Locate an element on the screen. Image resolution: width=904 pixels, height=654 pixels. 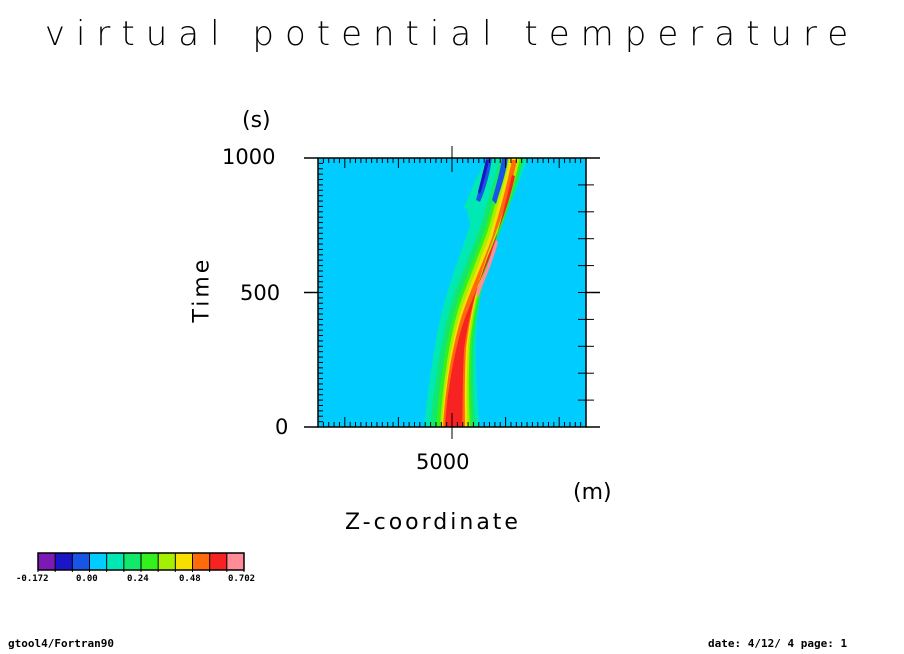
footer-left: gtool4/Fortran90 is located at coordinates (61, 643).